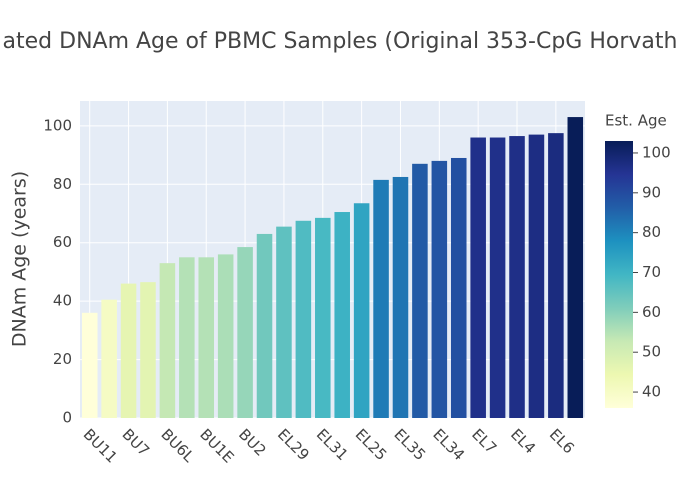  Describe the element at coordinates (62, 359) in the screenshot. I see `y-tick-label: 20` at that location.